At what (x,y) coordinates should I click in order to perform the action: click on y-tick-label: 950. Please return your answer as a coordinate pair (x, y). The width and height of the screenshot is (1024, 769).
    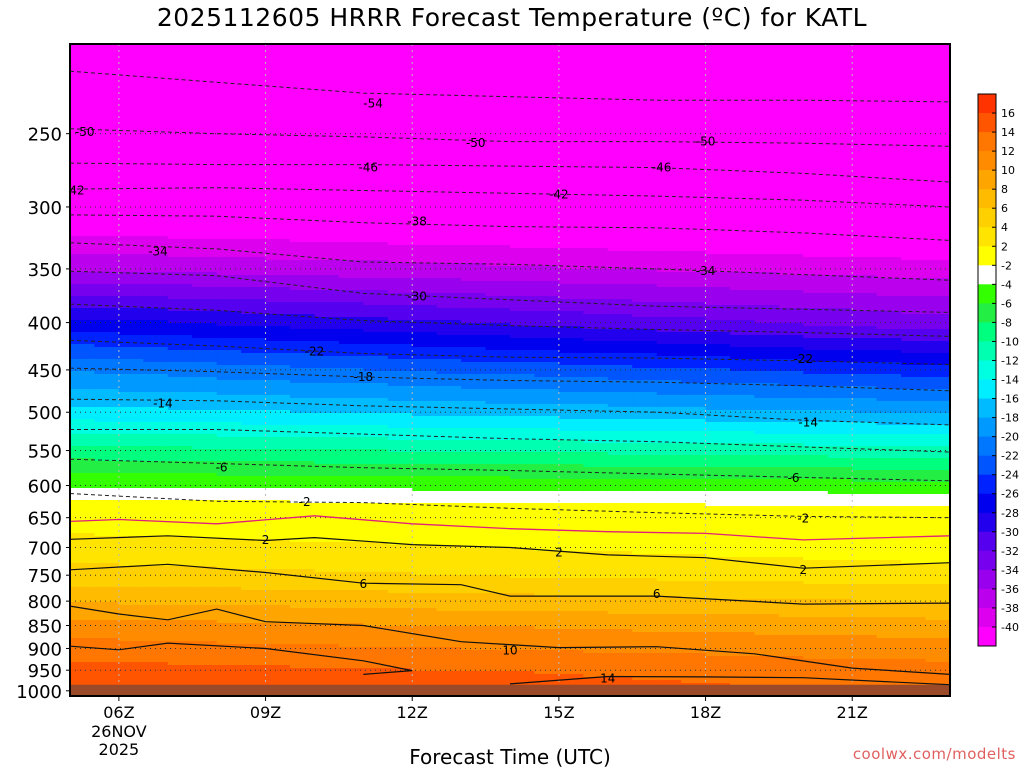
    Looking at the image, I should click on (45, 671).